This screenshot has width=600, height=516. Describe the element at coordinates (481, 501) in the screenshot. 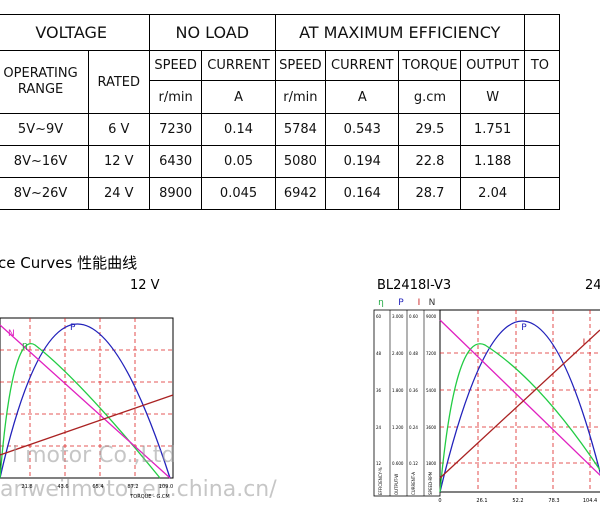

I see `x-tick-label: 26.1` at that location.